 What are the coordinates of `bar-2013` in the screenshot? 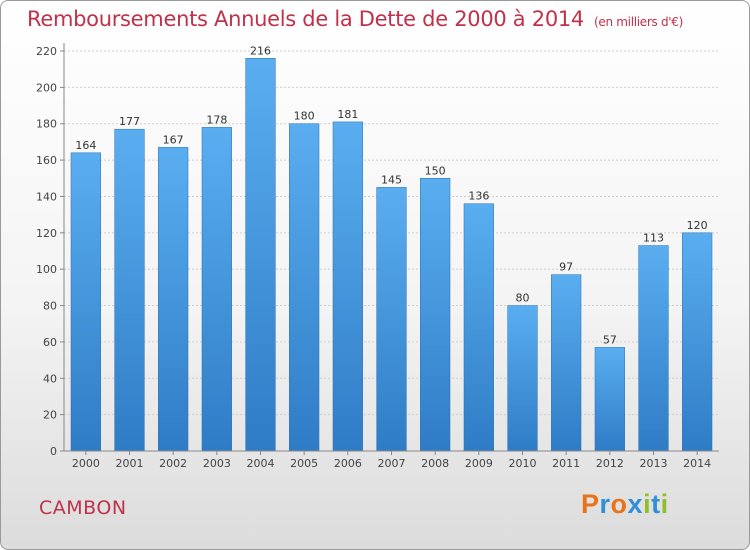 It's located at (653, 348).